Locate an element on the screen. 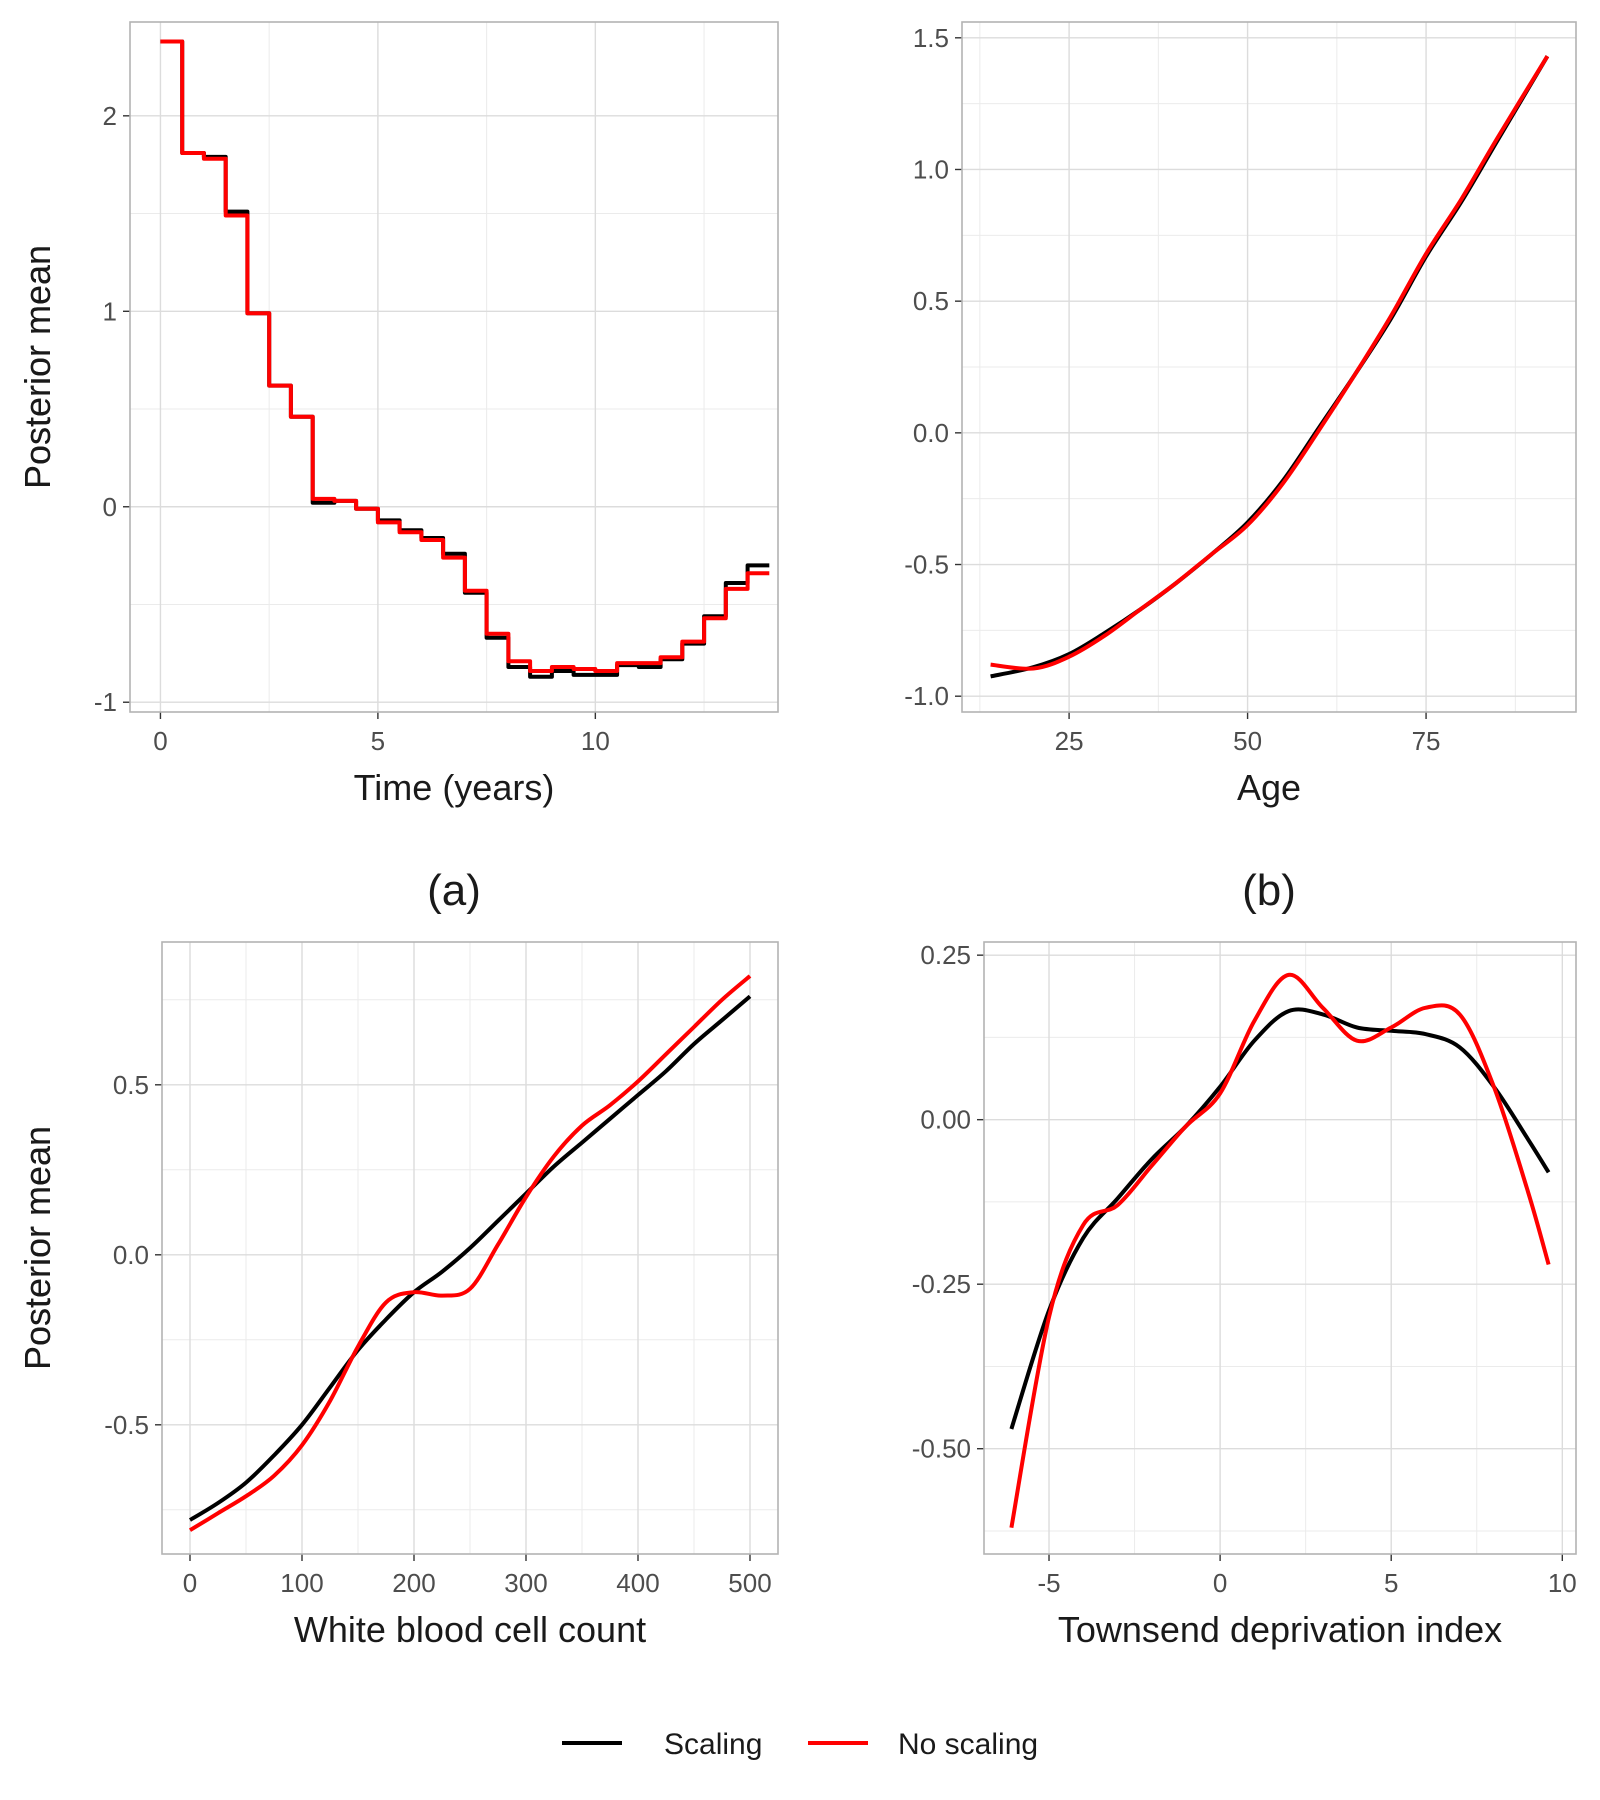 The height and width of the screenshot is (1800, 1600). x-tick-label: 25 is located at coordinates (1069, 741).